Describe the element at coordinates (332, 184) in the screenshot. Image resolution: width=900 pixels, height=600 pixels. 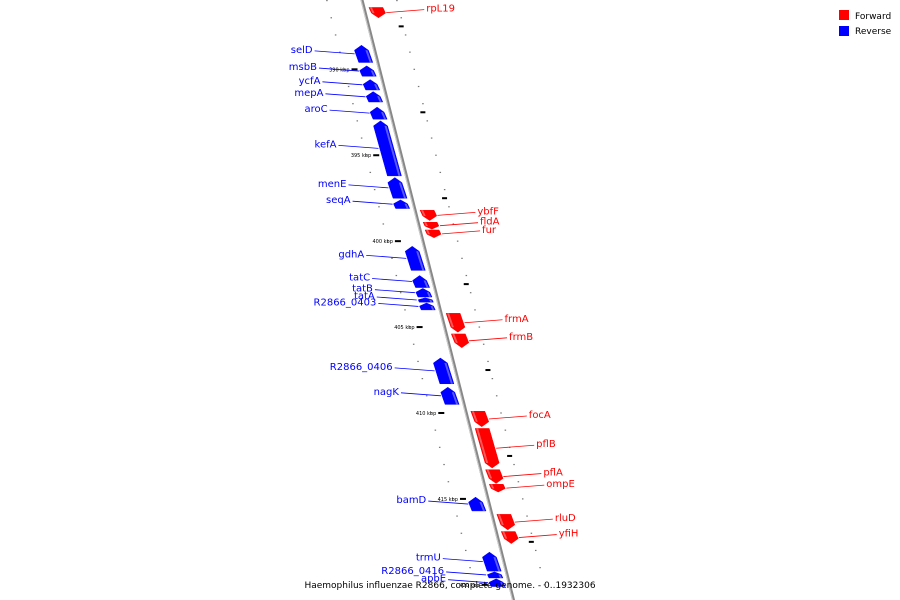
I see `gene-label: menE` at that location.